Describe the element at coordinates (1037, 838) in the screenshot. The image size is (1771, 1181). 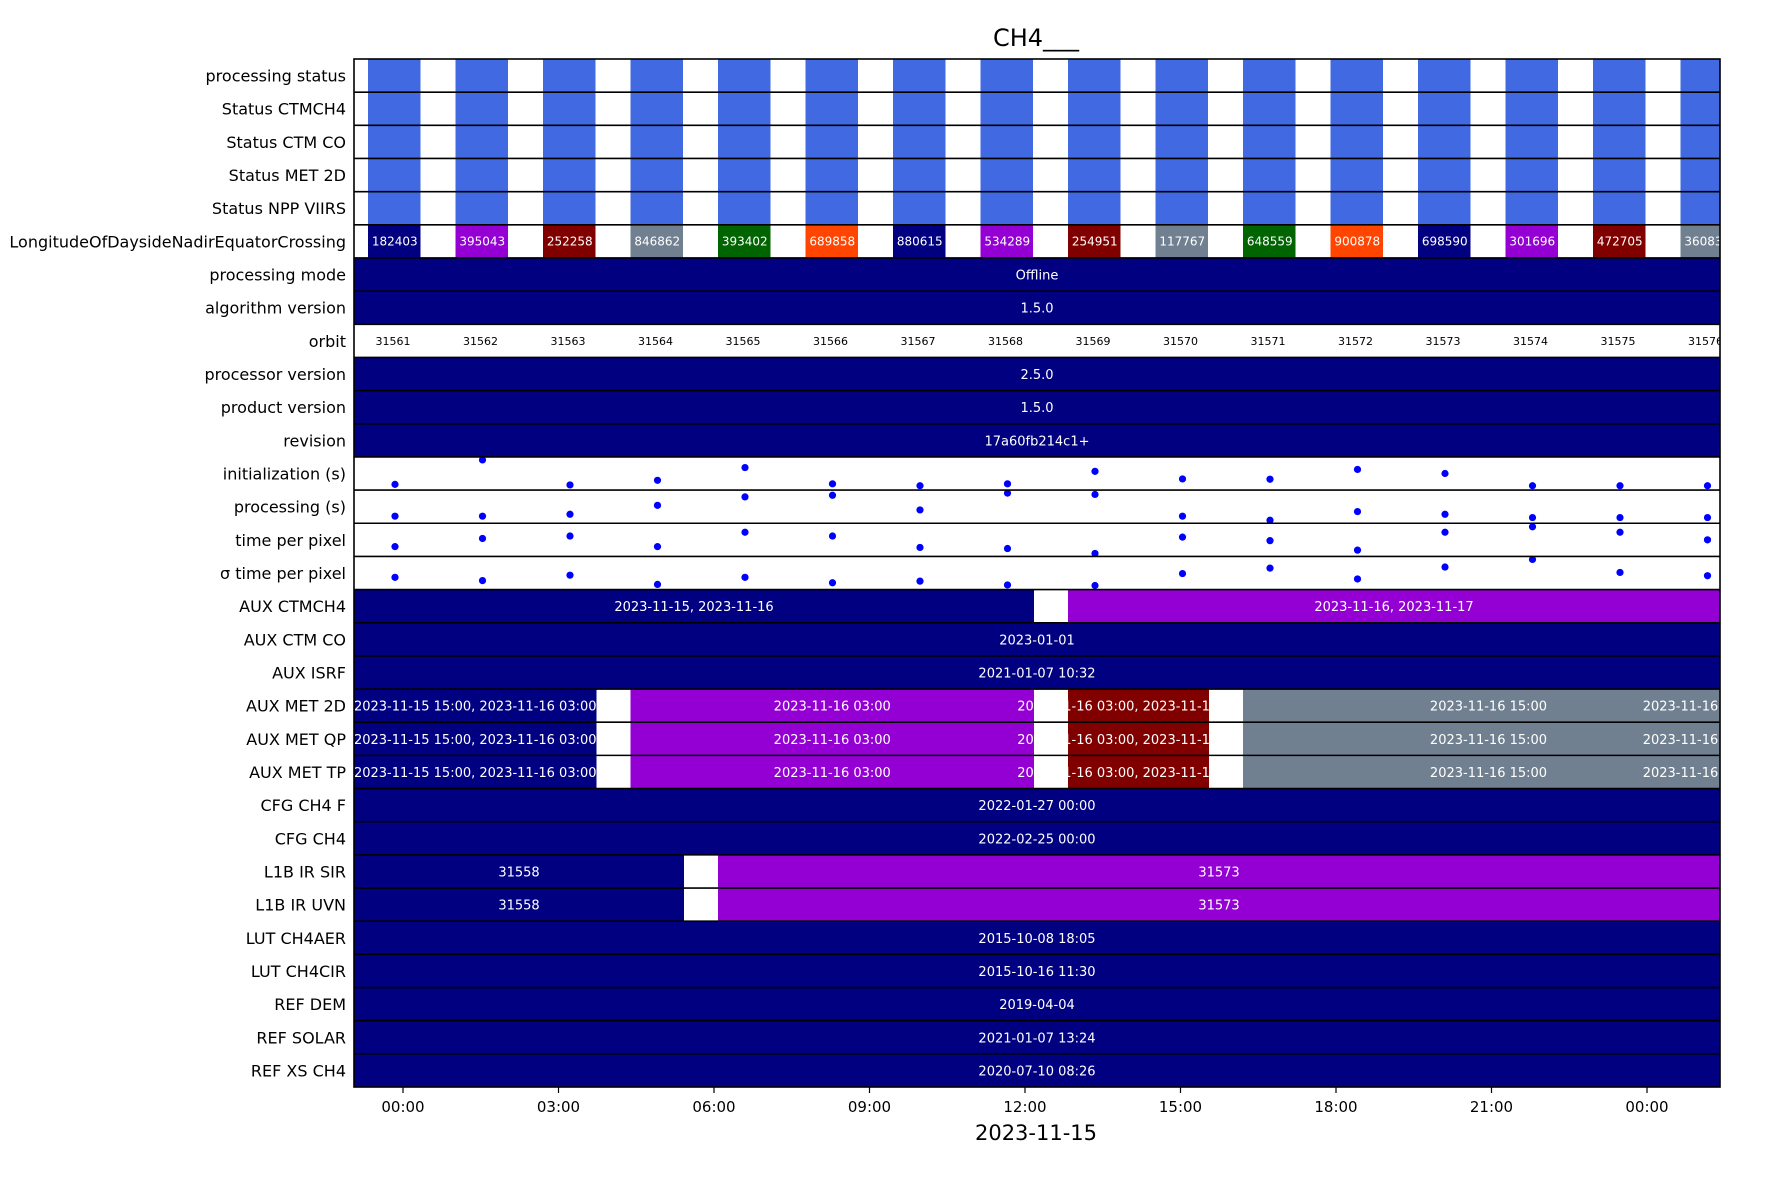
I see `row-23: 2022-02-25 00:00` at that location.